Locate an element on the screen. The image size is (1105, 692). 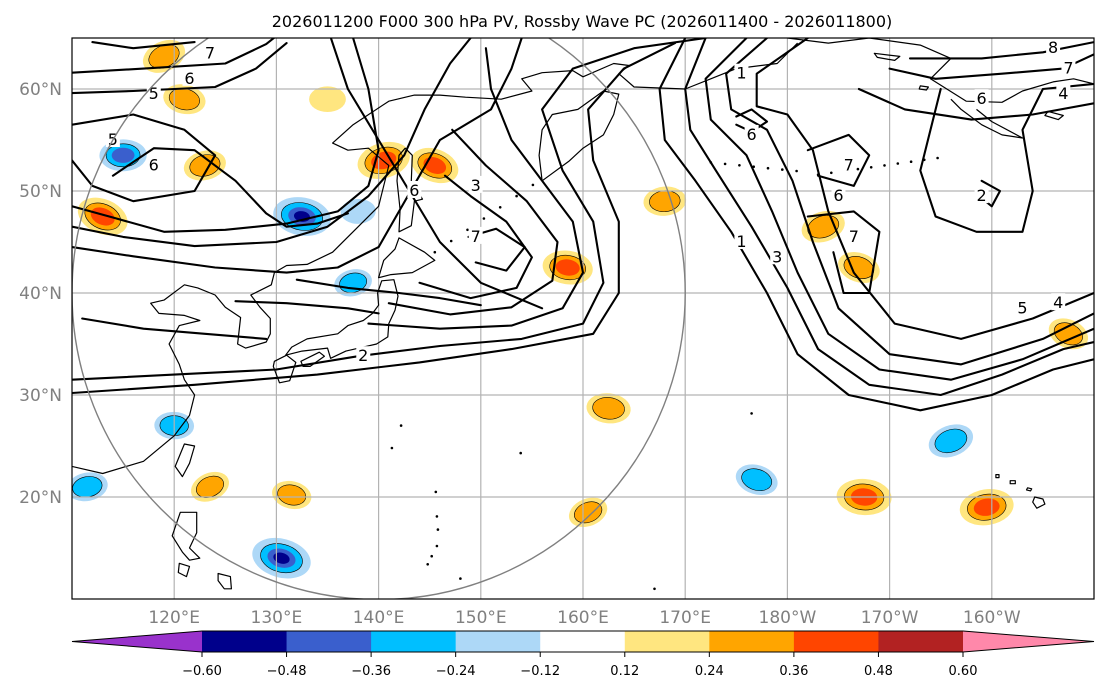
lon-tick-label: 140°E is located at coordinates (379, 618).